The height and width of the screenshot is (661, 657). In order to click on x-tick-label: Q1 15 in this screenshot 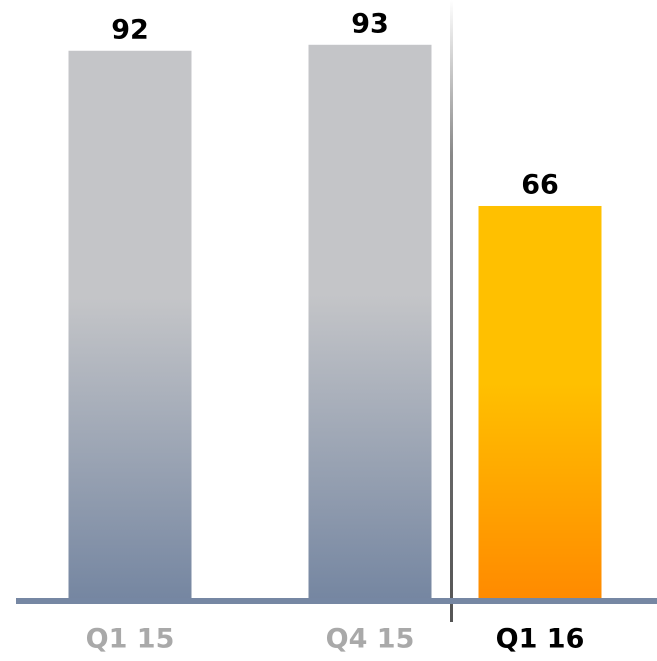, I will do `click(130, 639)`.